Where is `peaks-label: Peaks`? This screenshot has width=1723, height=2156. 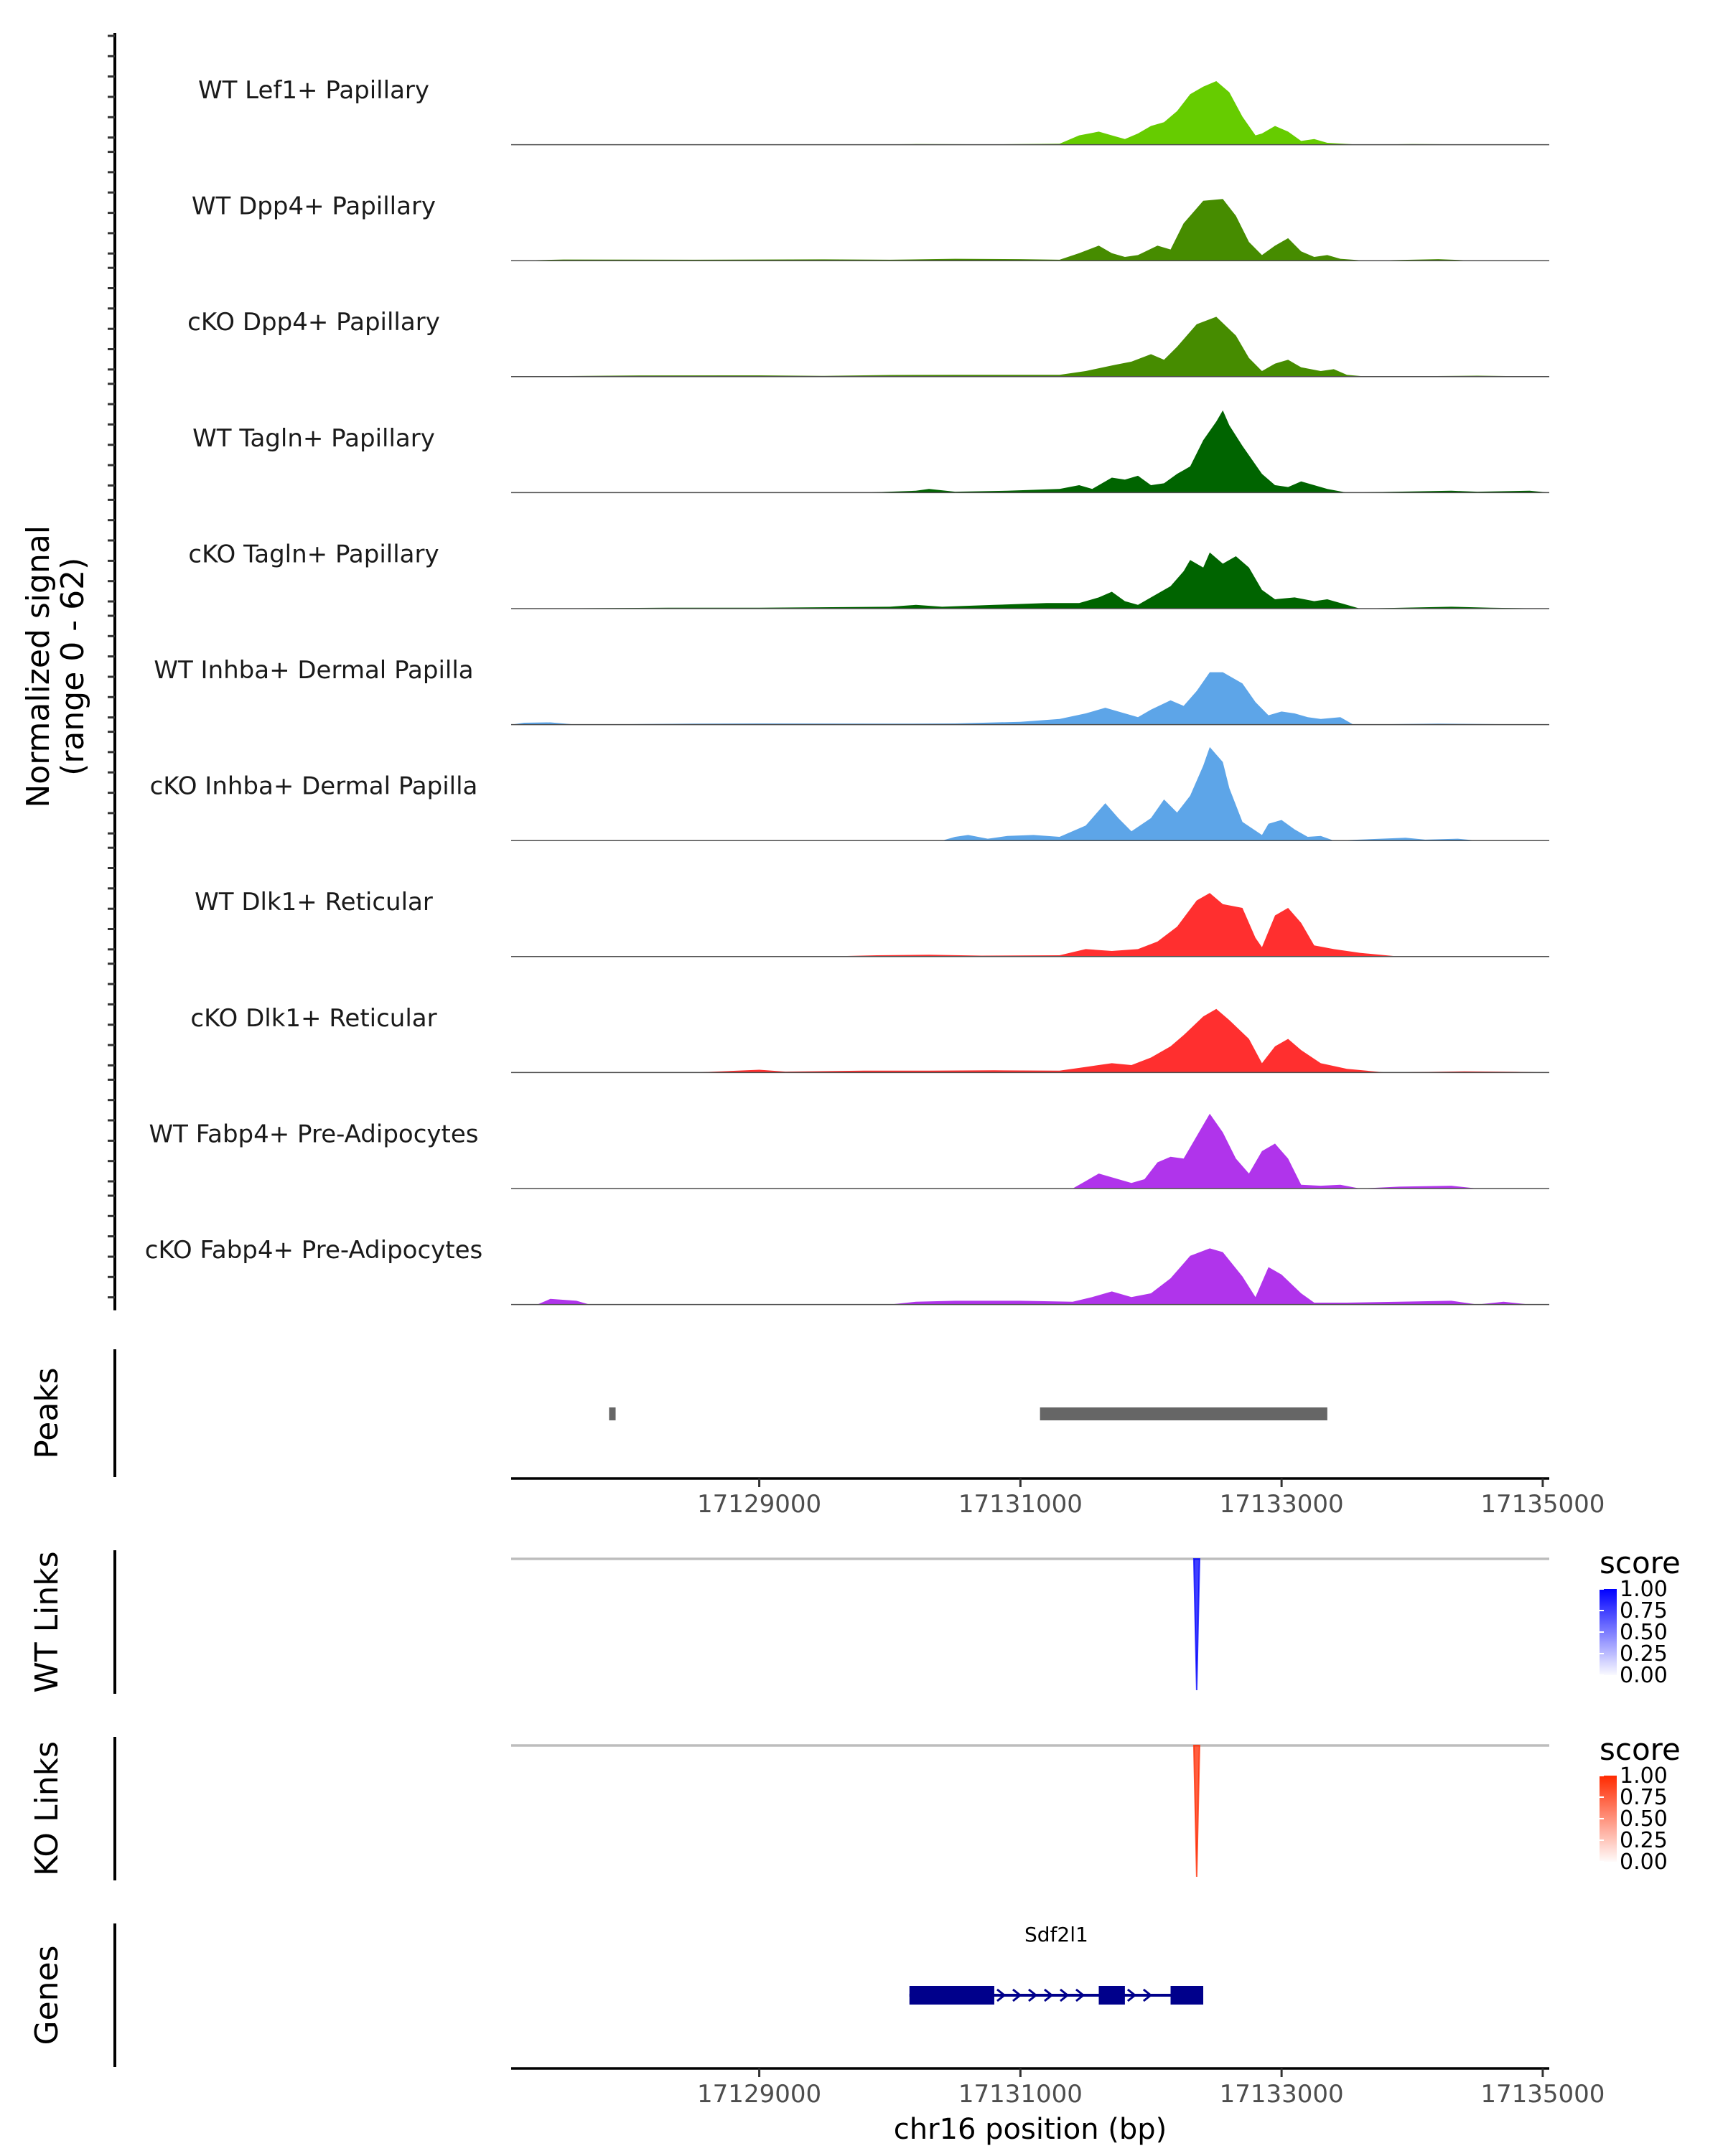
peaks-label: Peaks is located at coordinates (47, 1412).